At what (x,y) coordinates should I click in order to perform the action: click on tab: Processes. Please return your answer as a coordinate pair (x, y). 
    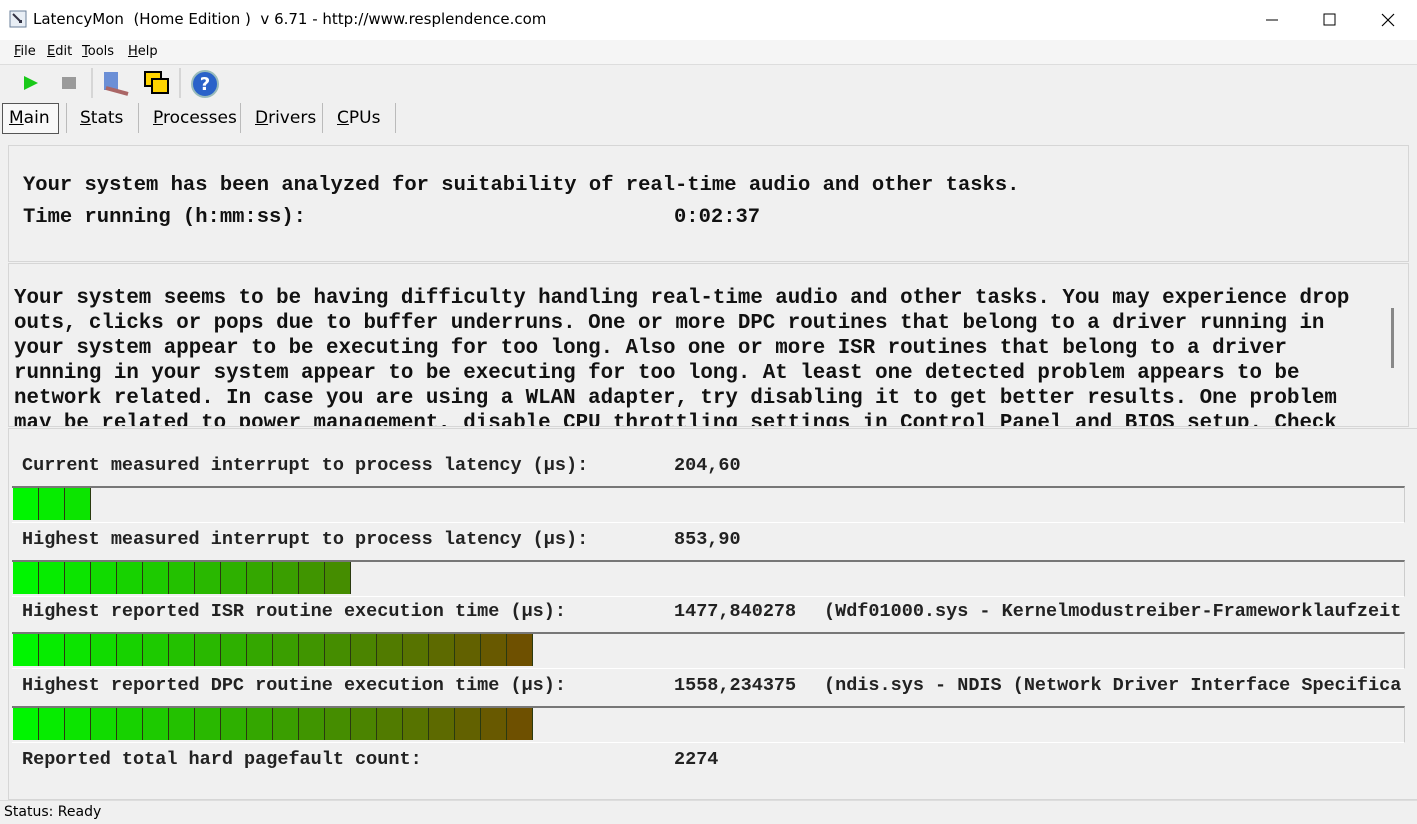
    Looking at the image, I should click on (195, 118).